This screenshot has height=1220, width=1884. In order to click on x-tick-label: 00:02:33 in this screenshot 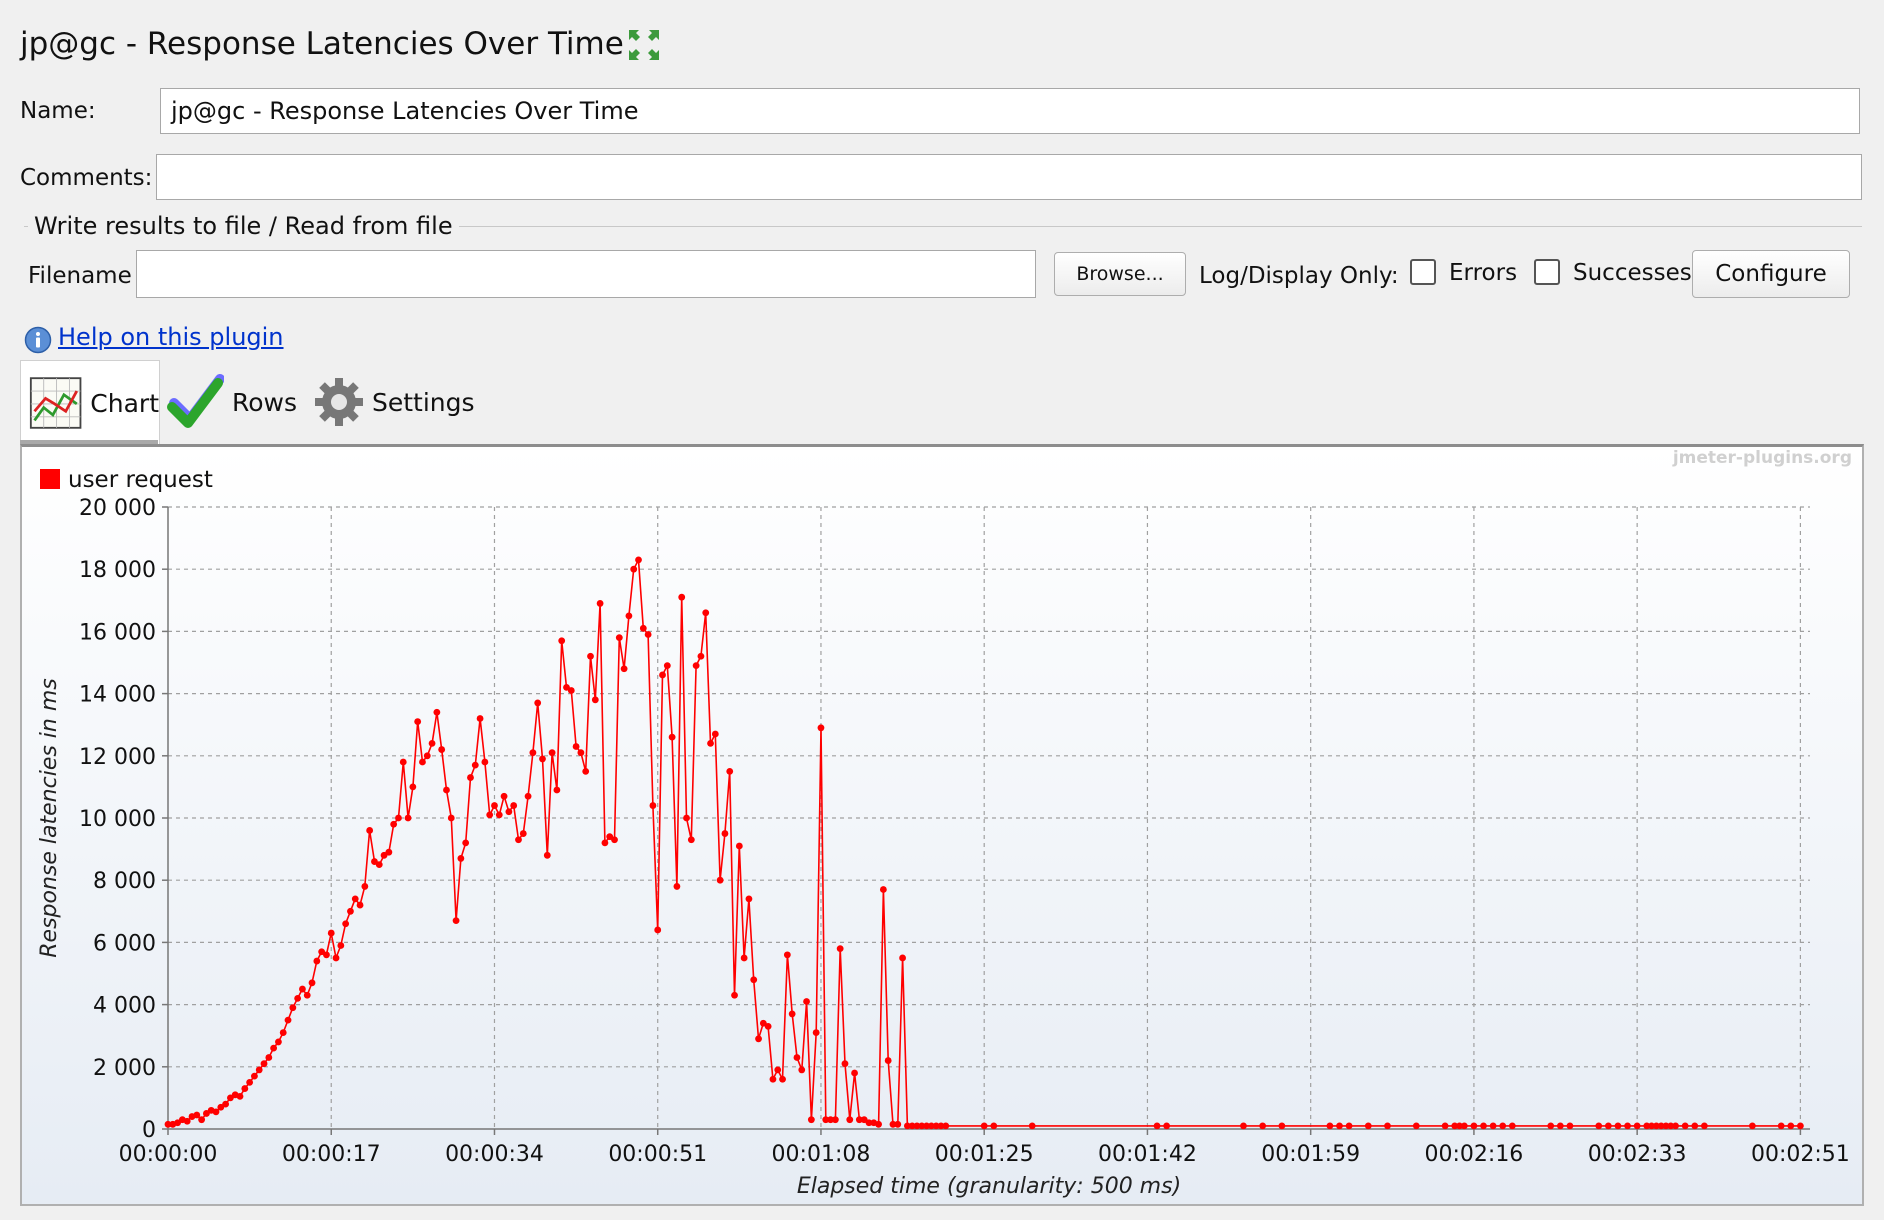, I will do `click(1637, 1154)`.